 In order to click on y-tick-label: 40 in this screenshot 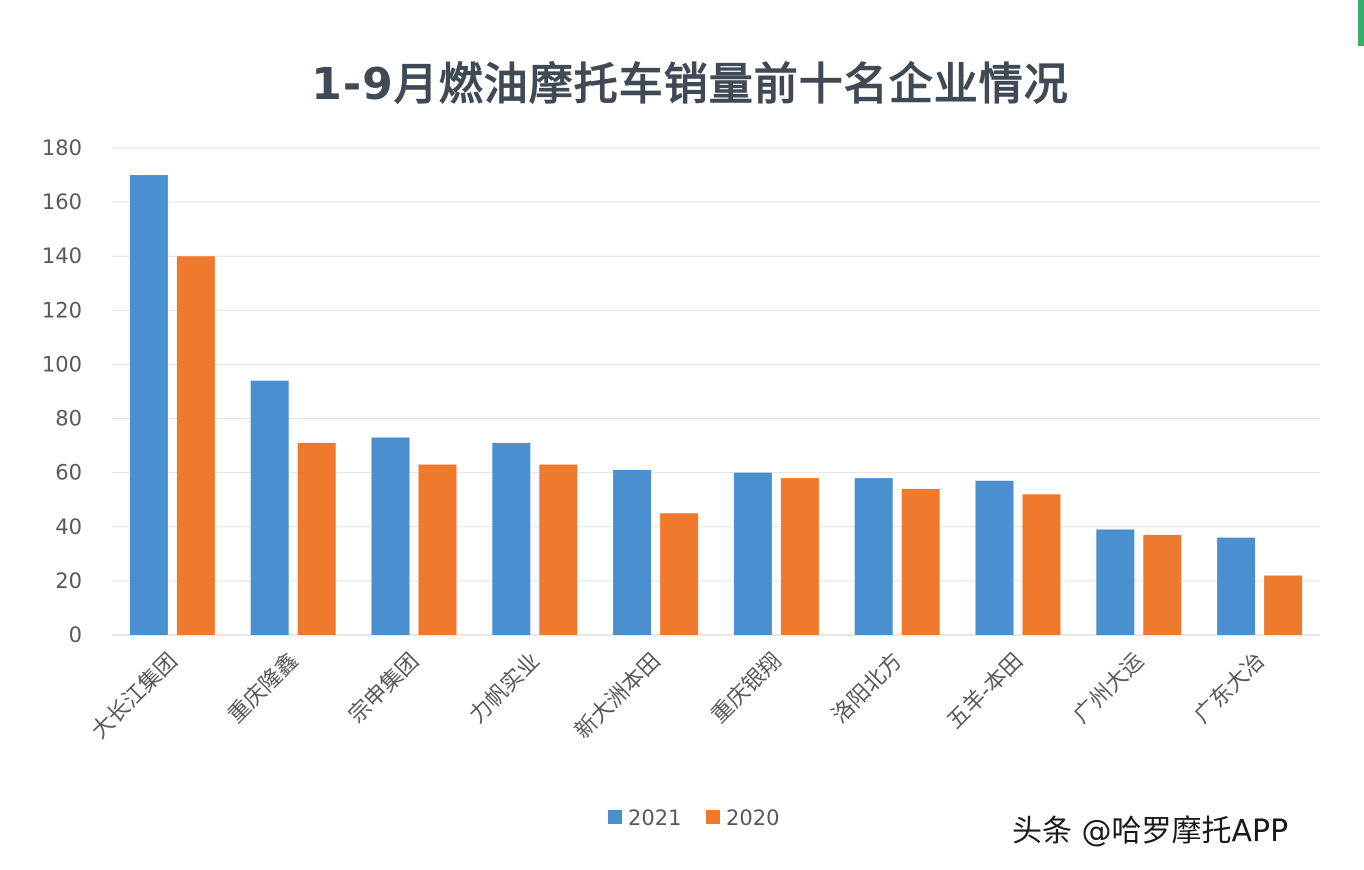, I will do `click(68, 527)`.